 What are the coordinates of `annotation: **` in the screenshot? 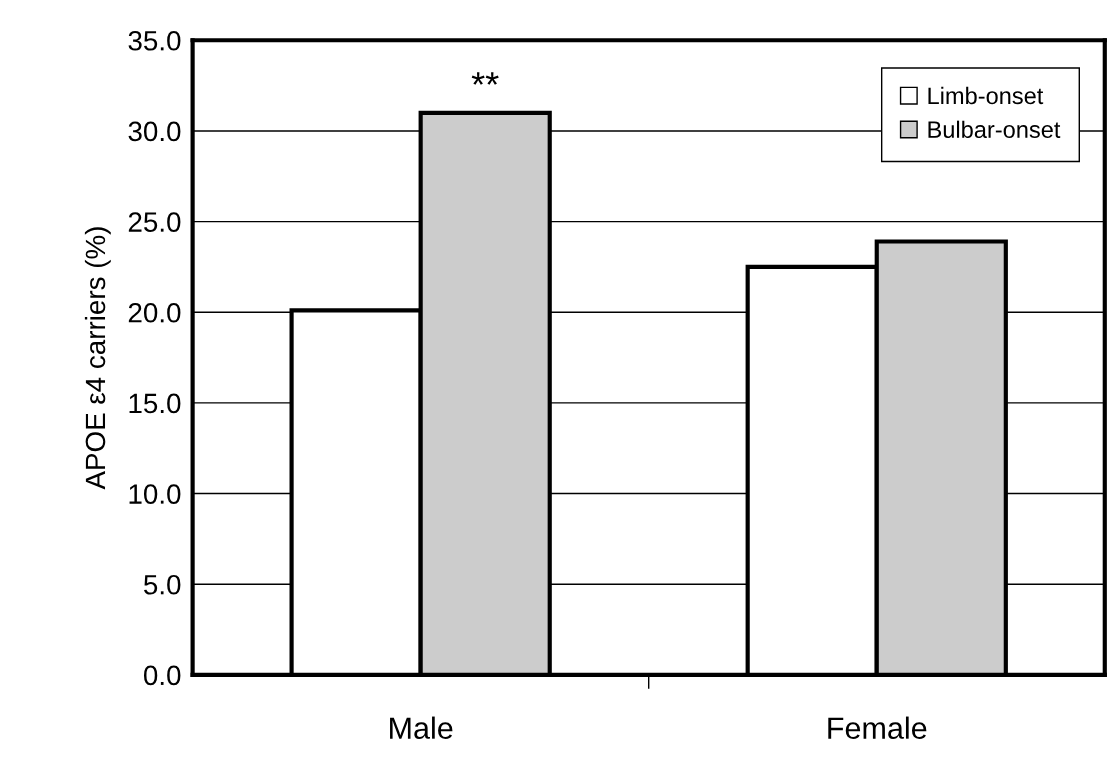 It's located at (485, 78).